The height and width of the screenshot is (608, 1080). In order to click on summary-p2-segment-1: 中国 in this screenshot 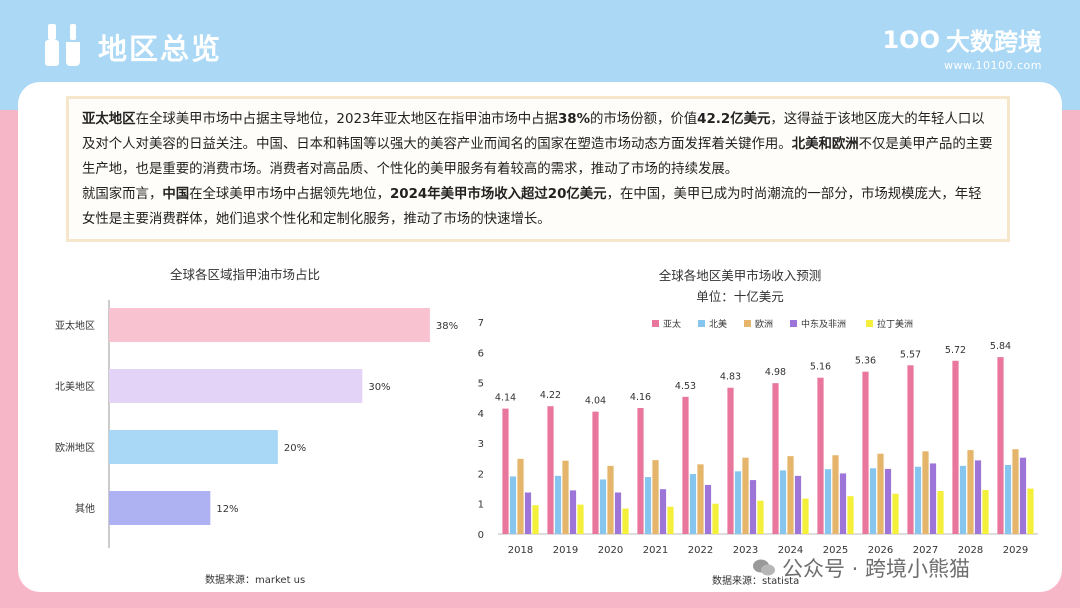, I will do `click(176, 194)`.